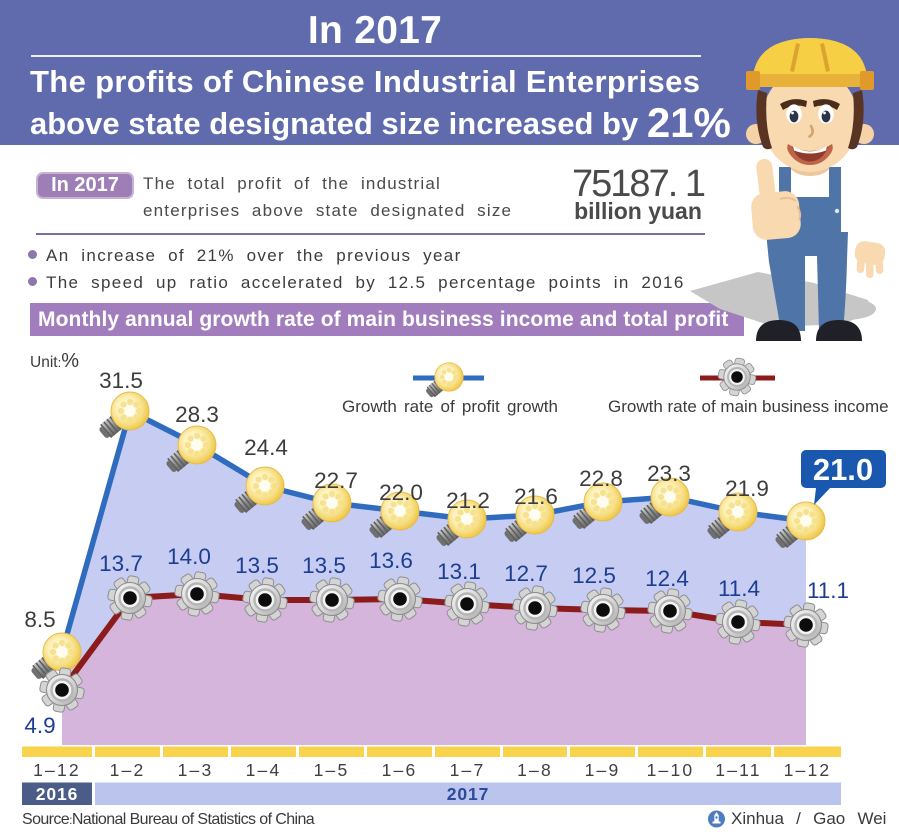 Image resolution: width=899 pixels, height=836 pixels. What do you see at coordinates (197, 414) in the screenshot?
I see `svg-text: 28.3` at bounding box center [197, 414].